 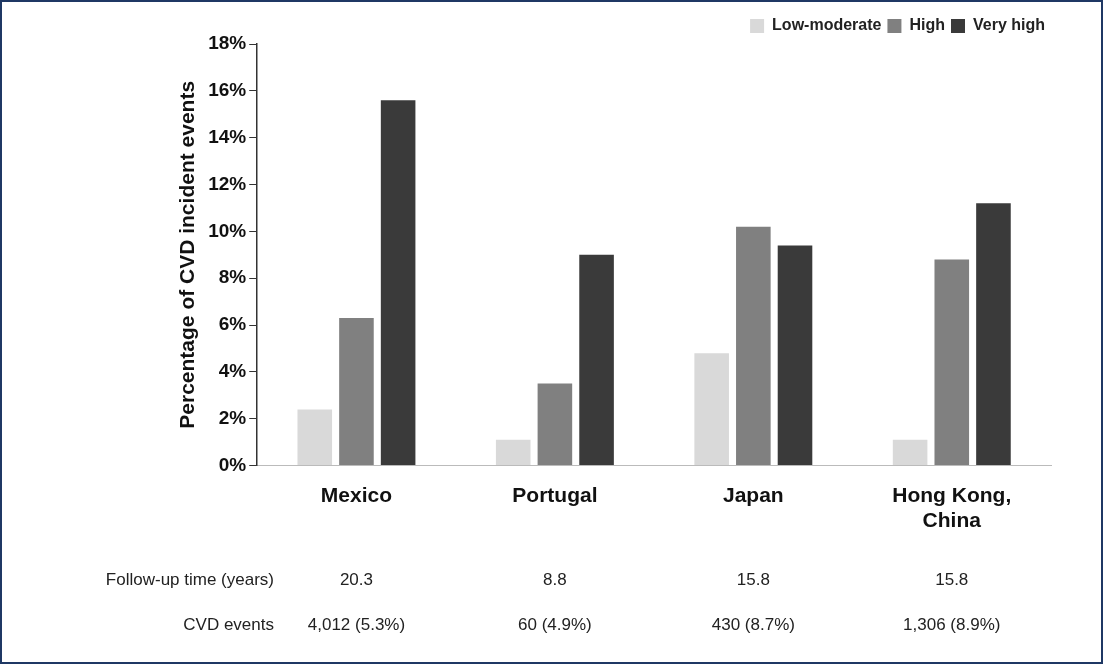 What do you see at coordinates (753, 625) in the screenshot?
I see `text: 430 (8.7%)` at bounding box center [753, 625].